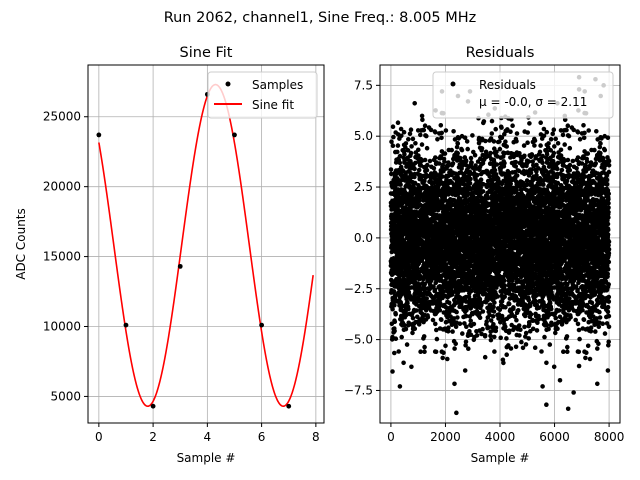 The height and width of the screenshot is (480, 640). What do you see at coordinates (316, 437) in the screenshot?
I see `x-tick-label: 8` at bounding box center [316, 437].